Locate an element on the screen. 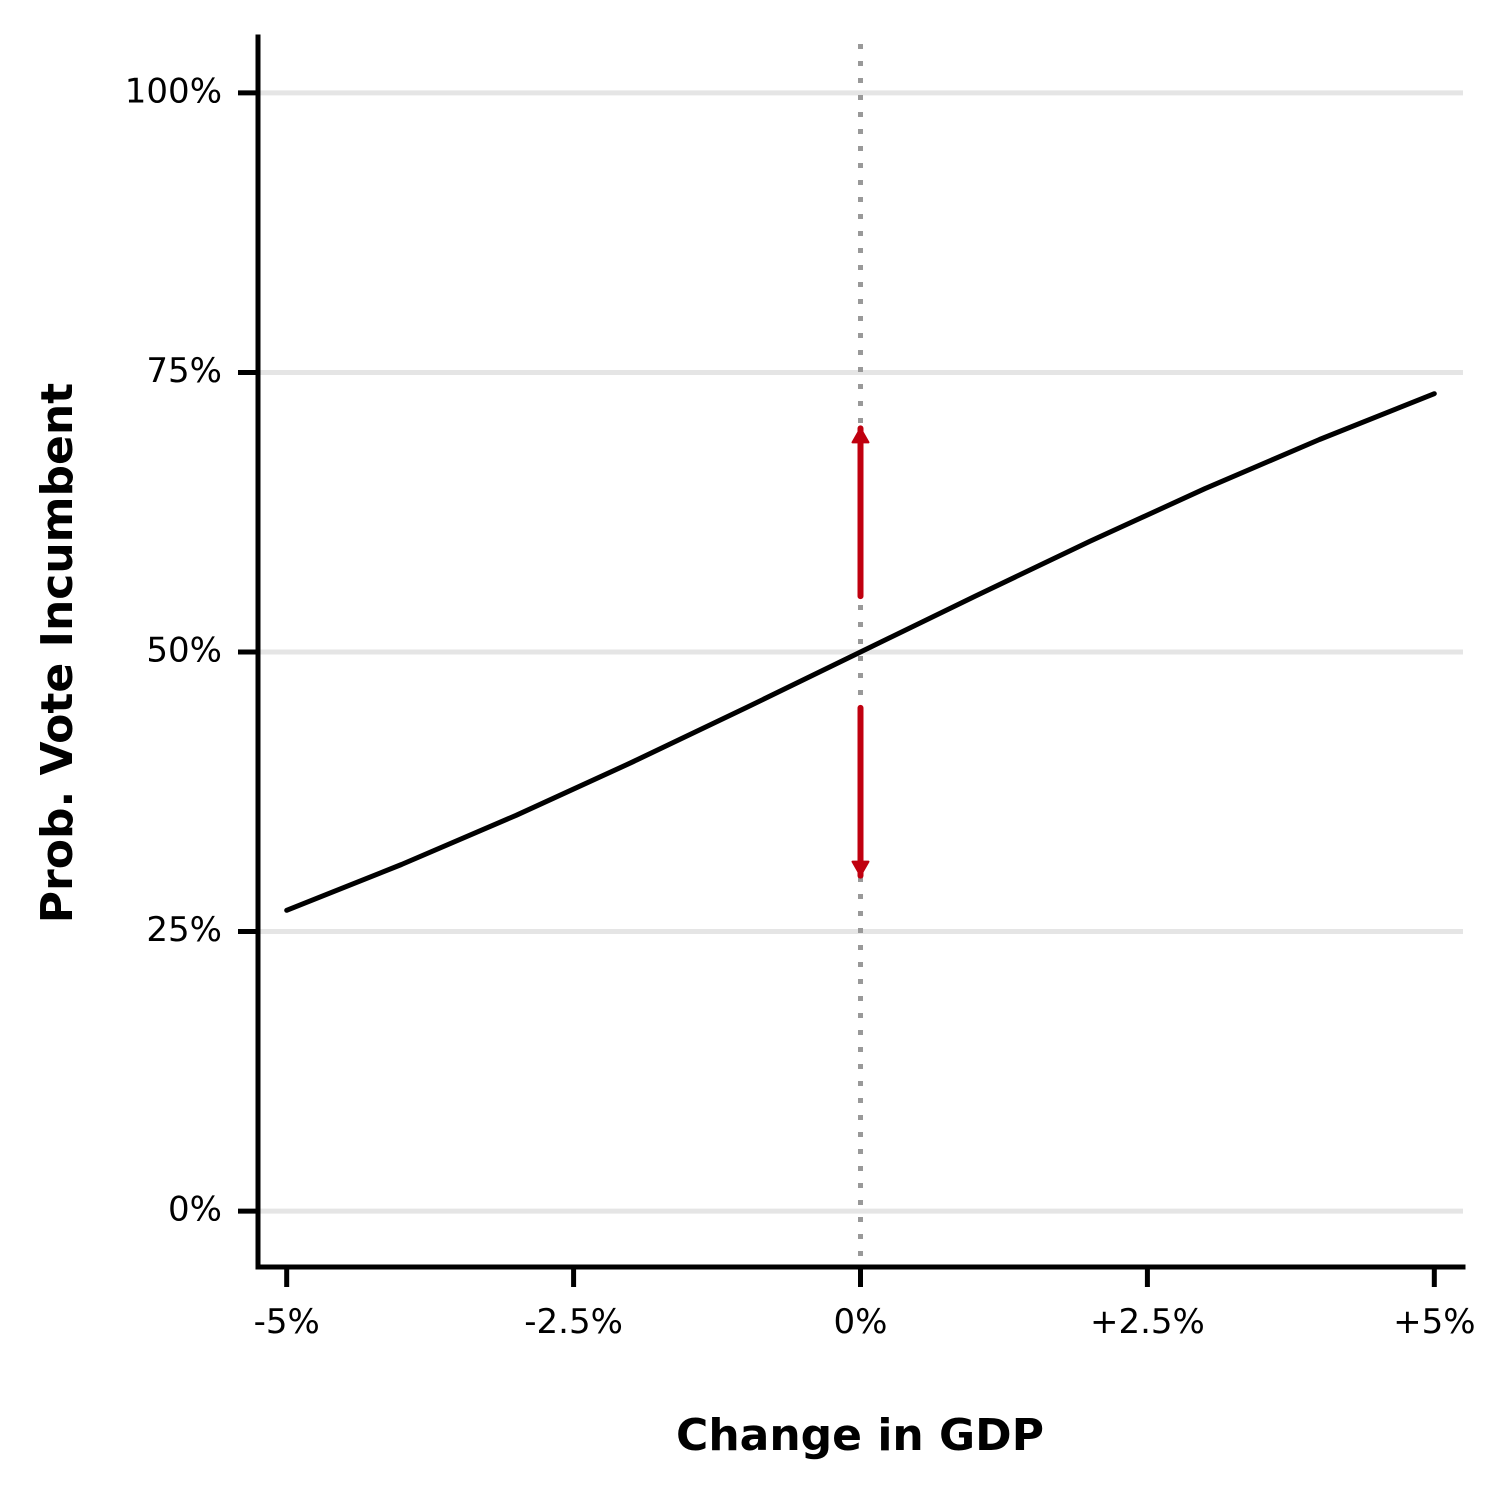 The width and height of the screenshot is (1500, 1500). y-axis-title: Prob. Vote Incumbent is located at coordinates (57, 653).